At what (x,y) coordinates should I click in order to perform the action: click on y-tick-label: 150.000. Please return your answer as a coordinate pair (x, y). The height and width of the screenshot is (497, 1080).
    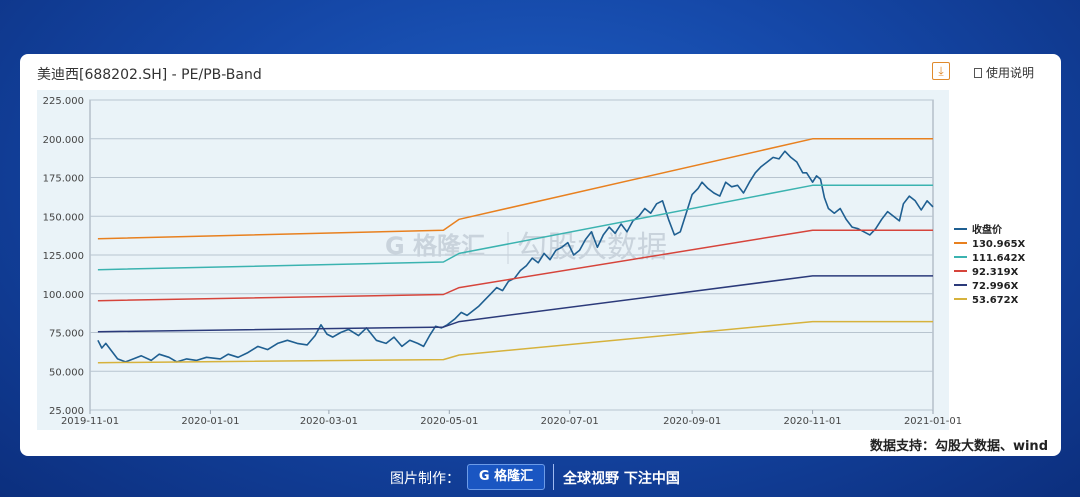
    Looking at the image, I should click on (63, 217).